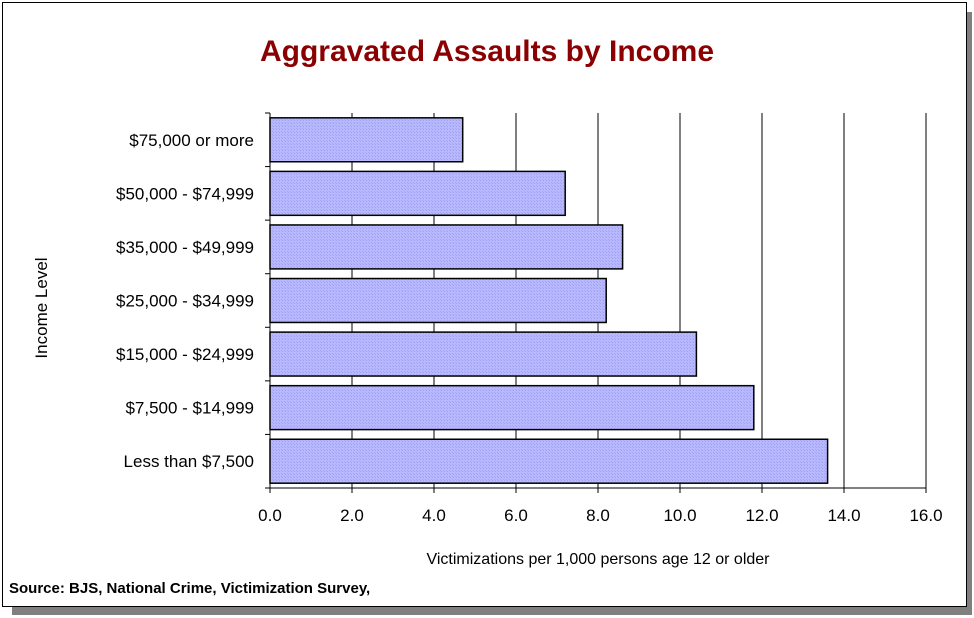 The width and height of the screenshot is (974, 618). What do you see at coordinates (843, 515) in the screenshot?
I see `x-tick-label: 14.0` at bounding box center [843, 515].